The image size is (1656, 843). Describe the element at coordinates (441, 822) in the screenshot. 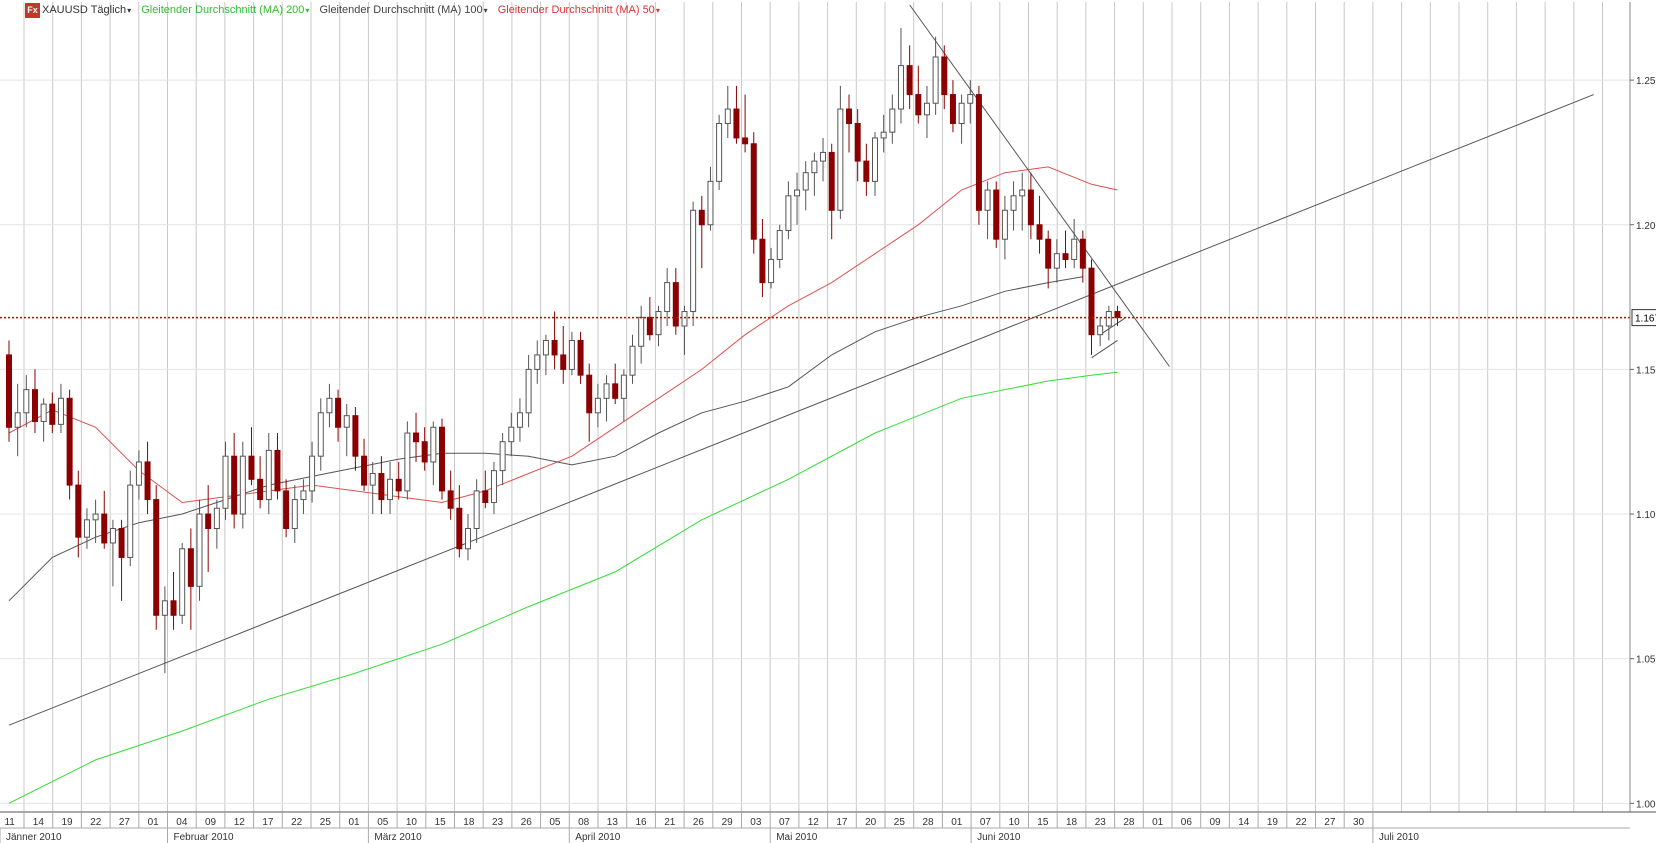

I see `x-day-label: 15` at that location.